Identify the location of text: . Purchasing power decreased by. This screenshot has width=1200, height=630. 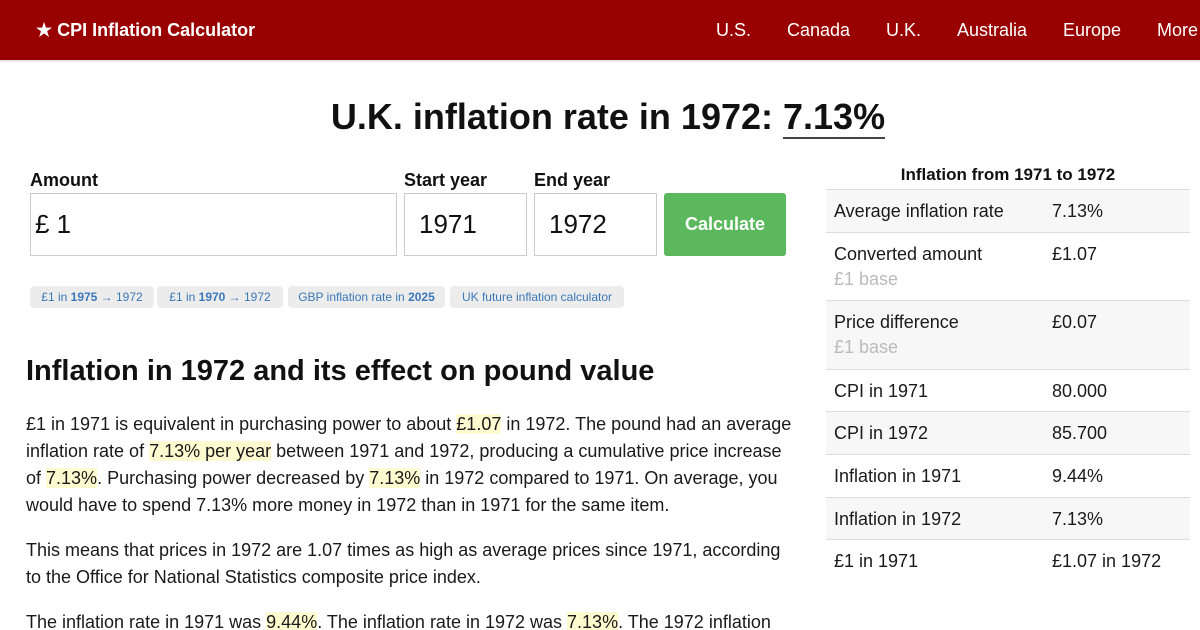
(233, 478).